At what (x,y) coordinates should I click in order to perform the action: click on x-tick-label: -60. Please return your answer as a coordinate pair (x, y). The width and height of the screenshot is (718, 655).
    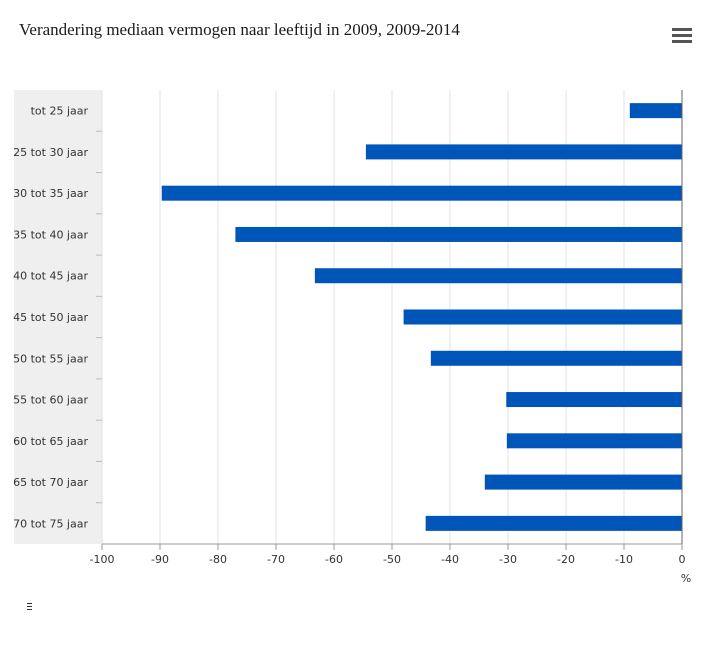
    Looking at the image, I should click on (334, 559).